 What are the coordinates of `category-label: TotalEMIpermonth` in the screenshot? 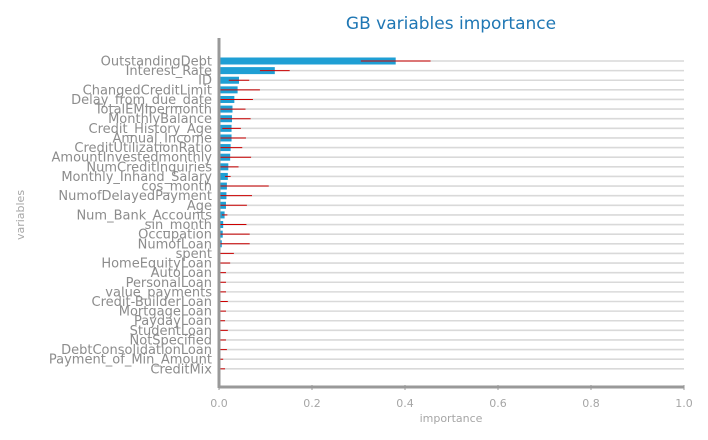 It's located at (153, 110).